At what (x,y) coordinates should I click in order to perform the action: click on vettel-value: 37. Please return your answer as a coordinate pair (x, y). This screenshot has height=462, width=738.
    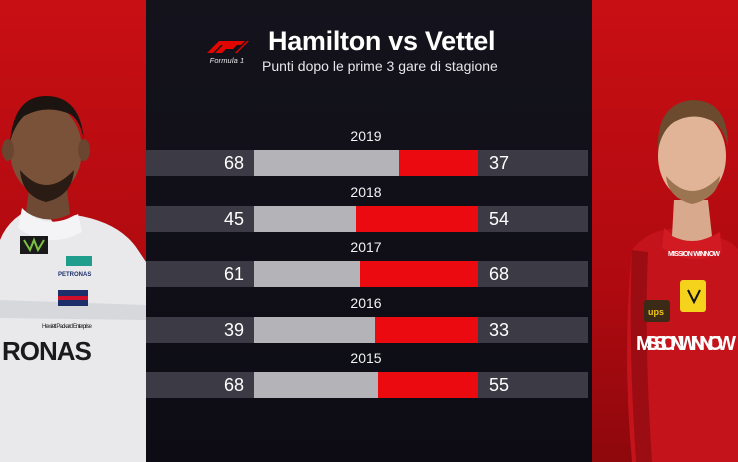
    Looking at the image, I should click on (499, 163).